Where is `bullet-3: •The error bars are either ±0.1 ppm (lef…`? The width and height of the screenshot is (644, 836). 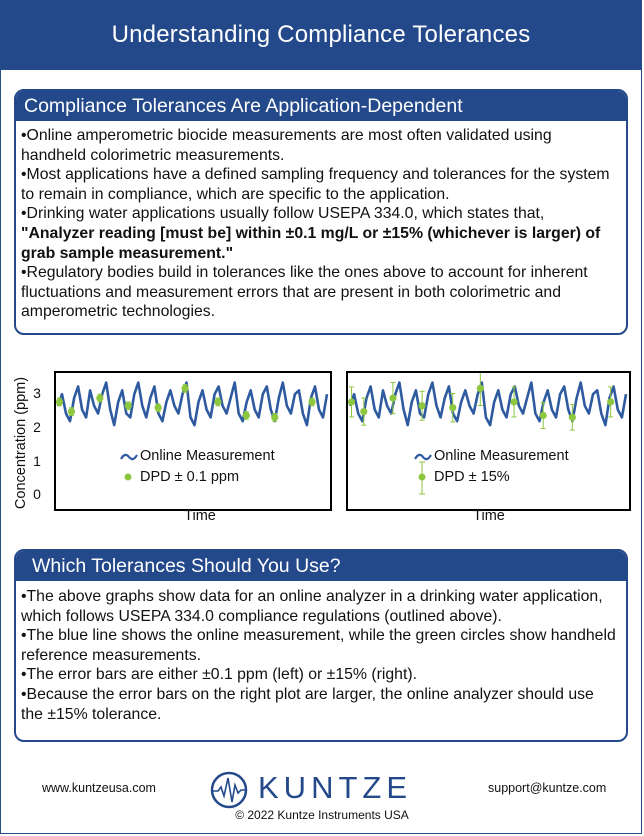
bullet-3: •The error bars are either ±0.1 ppm (lef… is located at coordinates (219, 675).